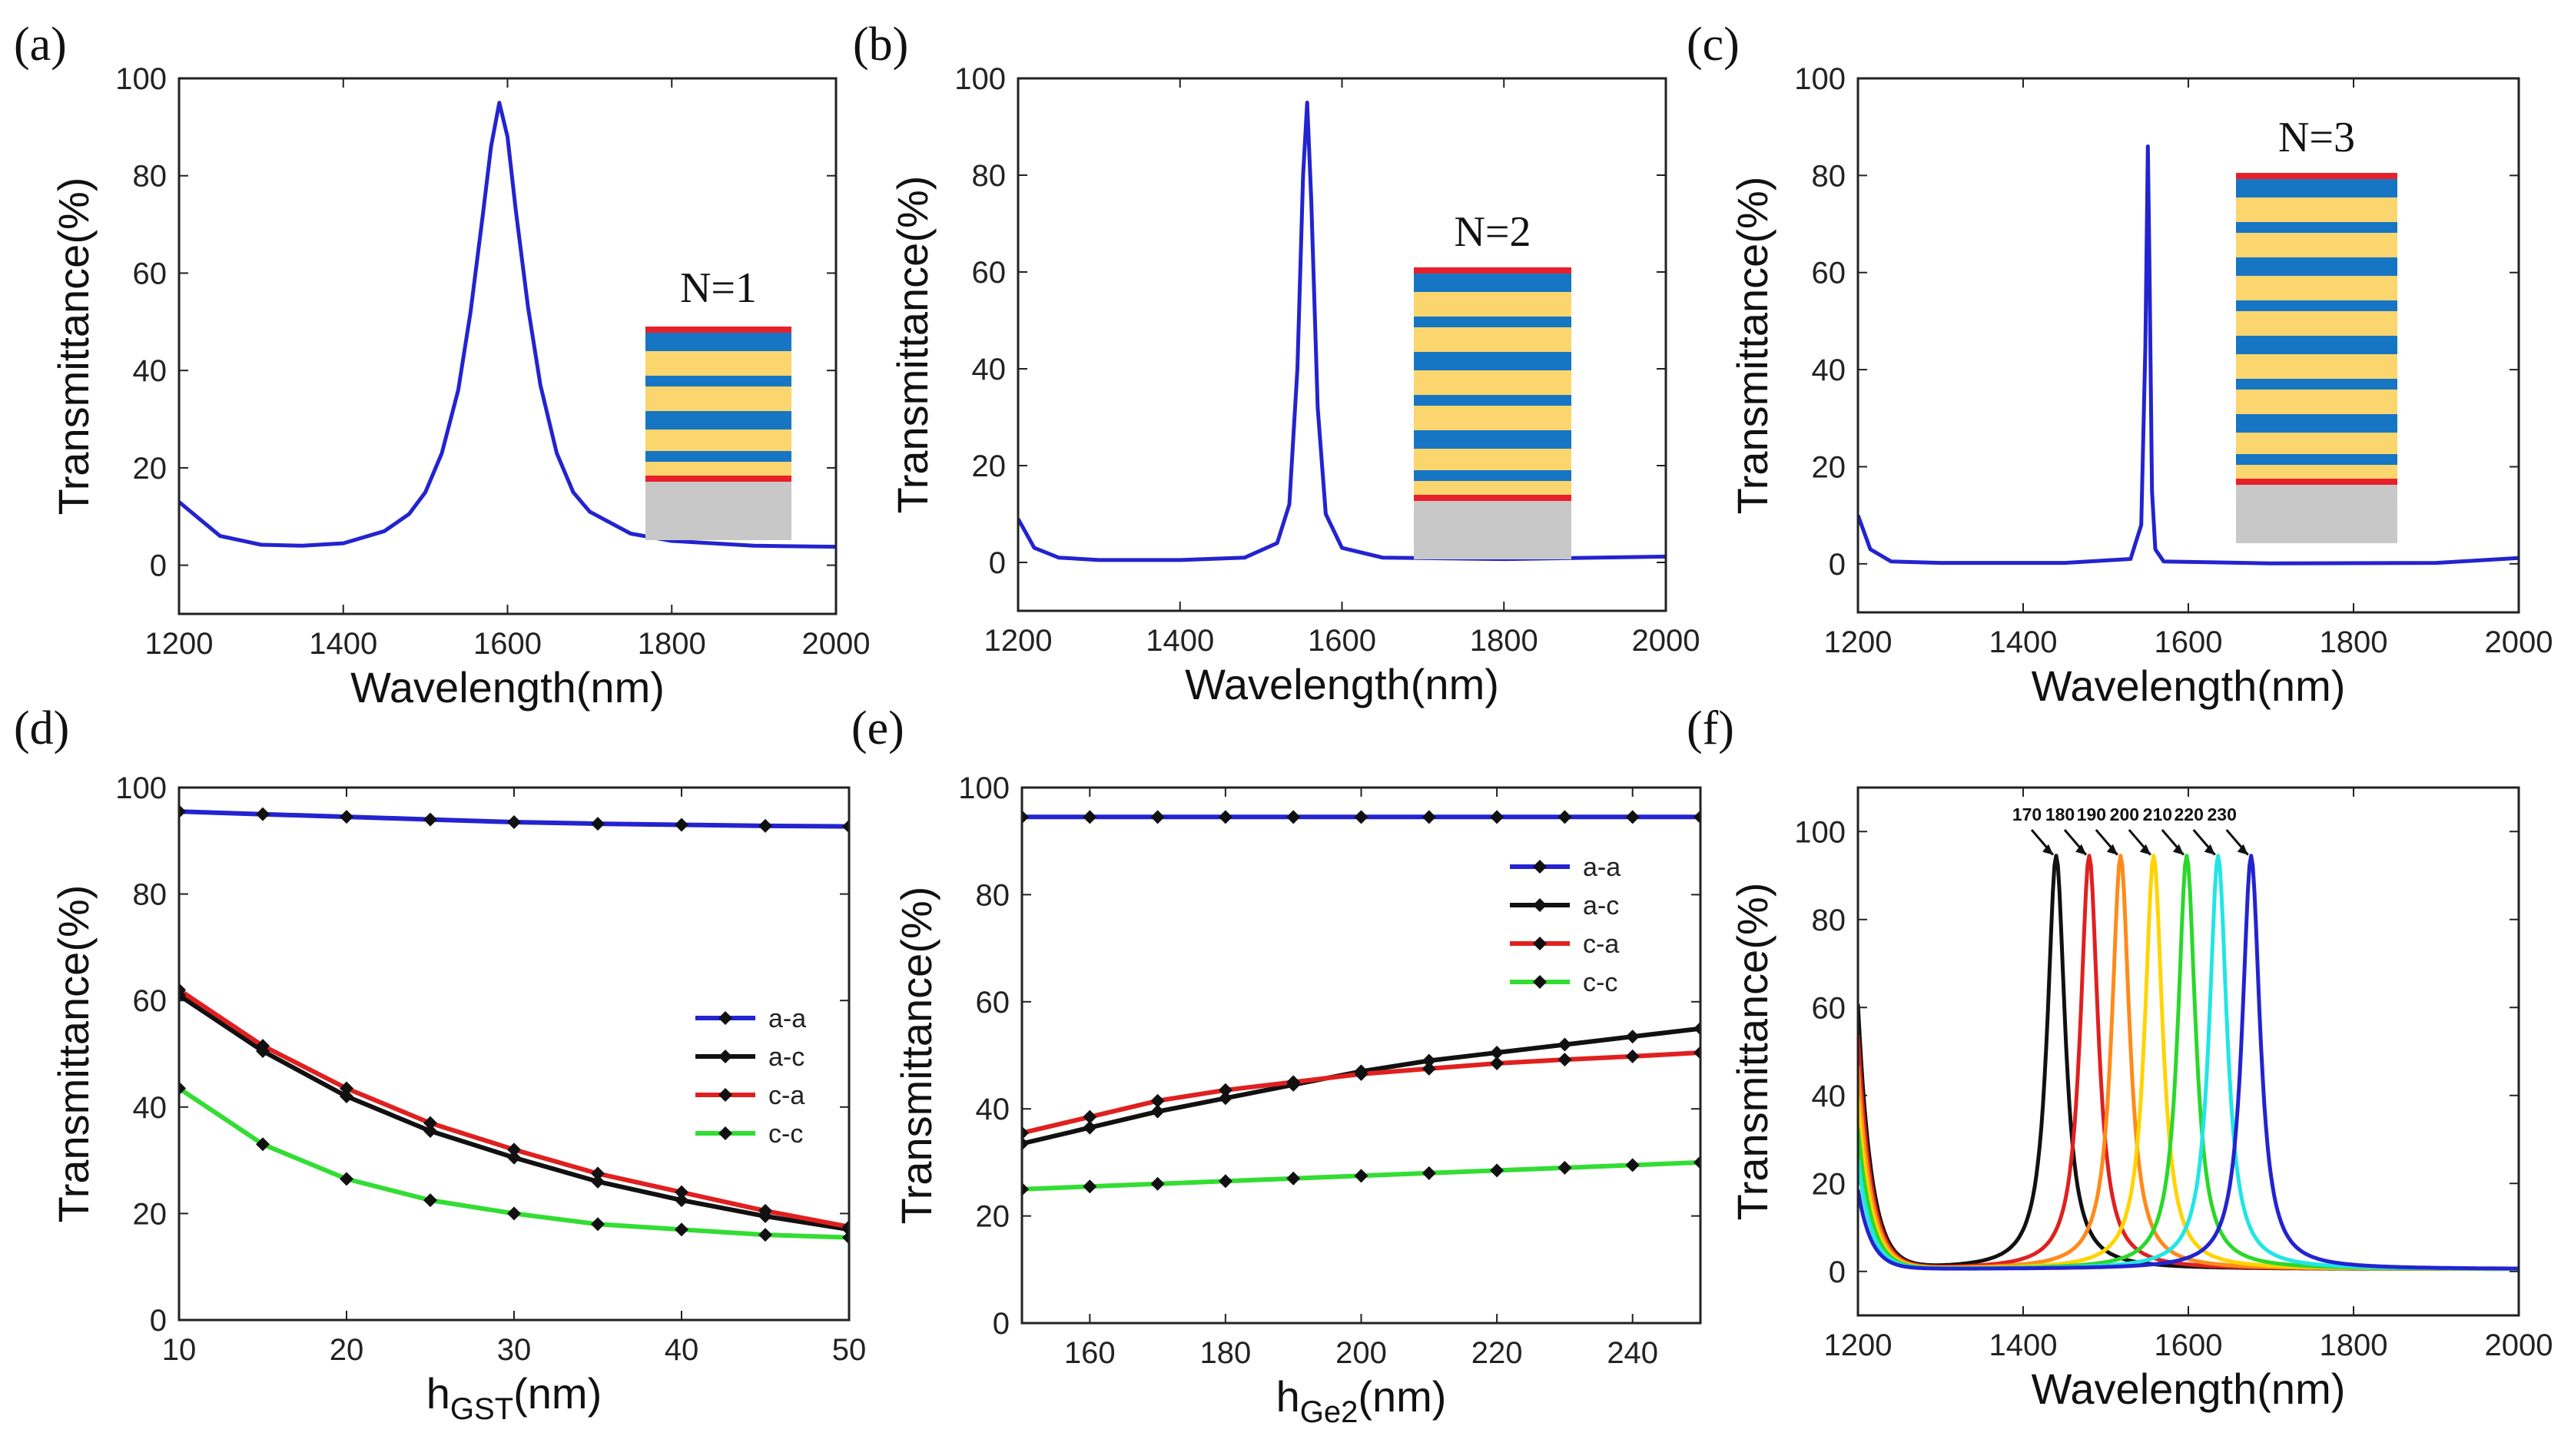 The height and width of the screenshot is (1456, 2571). I want to click on x-tick-label: 180, so click(1226, 1353).